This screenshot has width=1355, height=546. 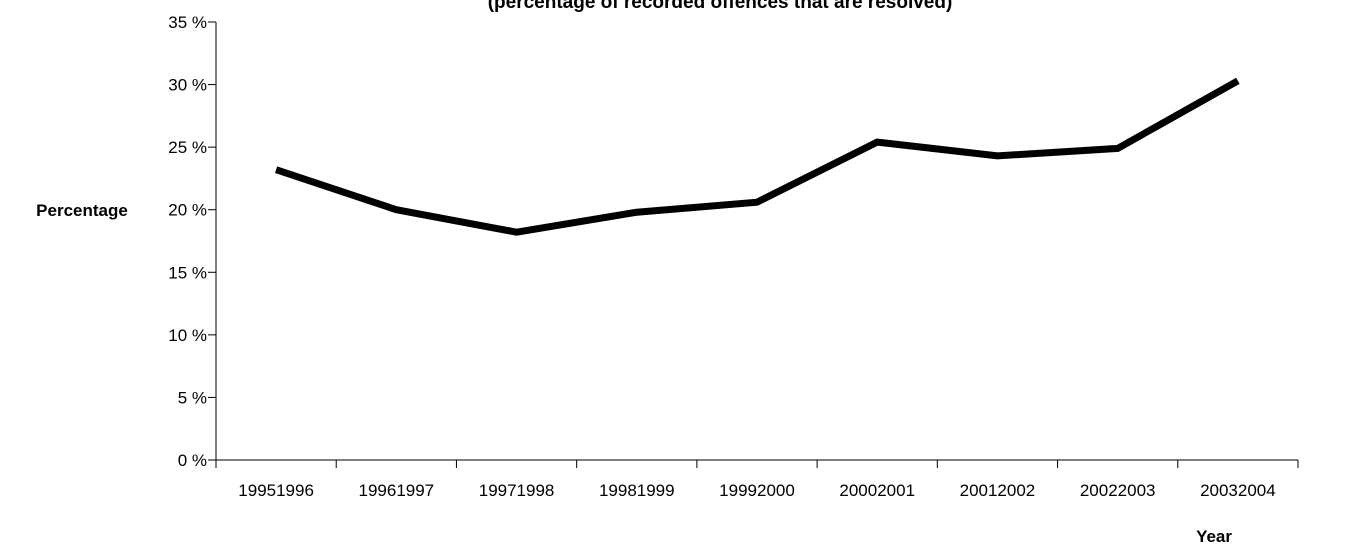 I want to click on x-tick-label: 19992000, so click(x=757, y=490).